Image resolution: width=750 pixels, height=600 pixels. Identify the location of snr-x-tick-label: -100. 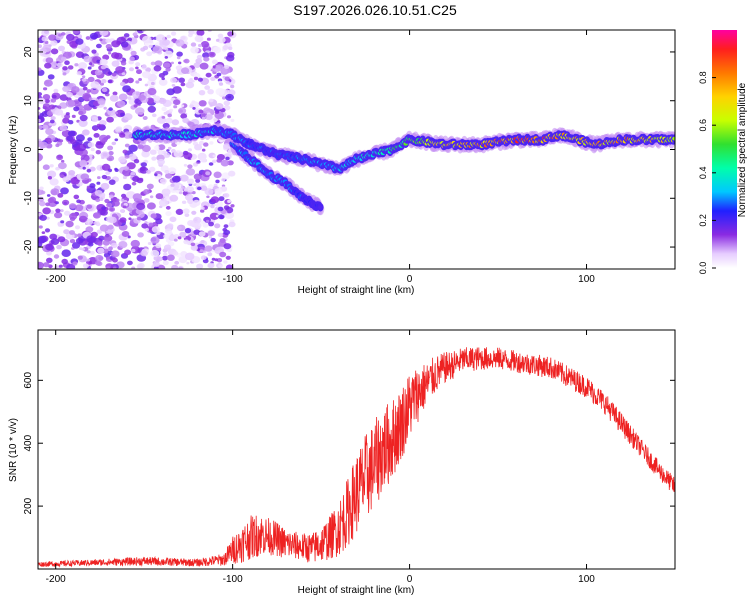
(233, 579).